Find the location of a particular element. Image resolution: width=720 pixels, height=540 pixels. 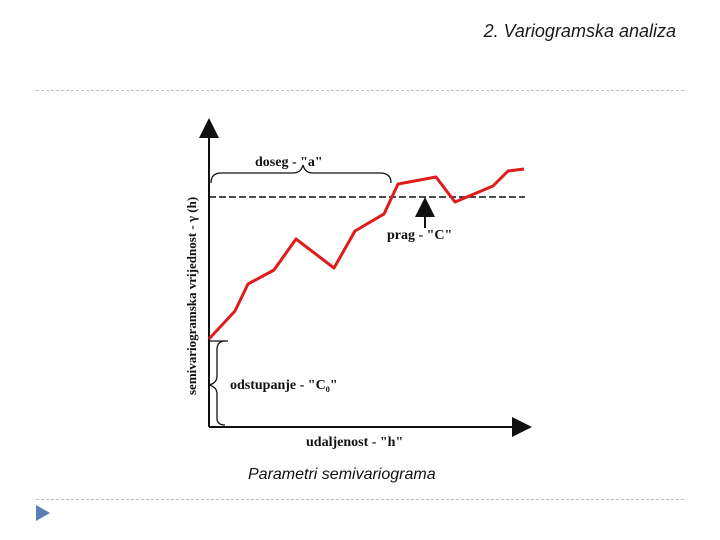

bottom-divider is located at coordinates (360, 499).